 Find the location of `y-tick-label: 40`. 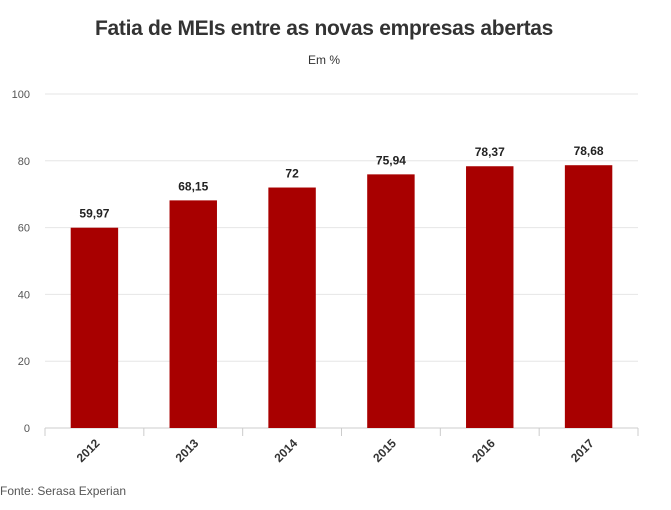

y-tick-label: 40 is located at coordinates (24, 295).